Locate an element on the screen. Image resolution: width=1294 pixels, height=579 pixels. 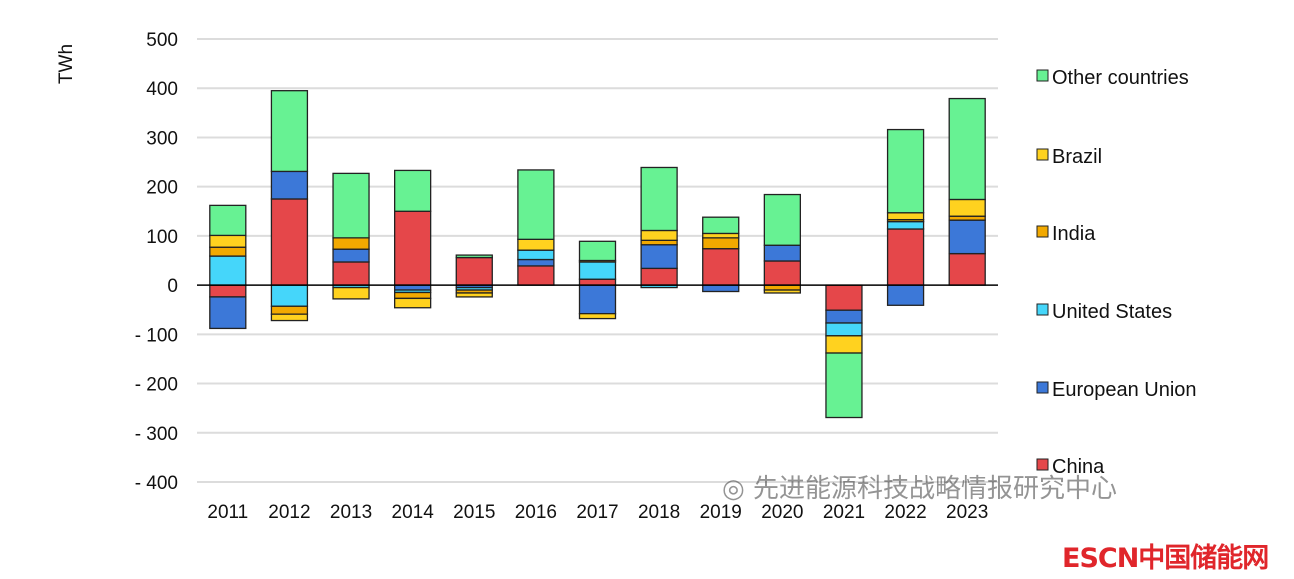
bar-segment-brazil-2018 is located at coordinates (659, 235).